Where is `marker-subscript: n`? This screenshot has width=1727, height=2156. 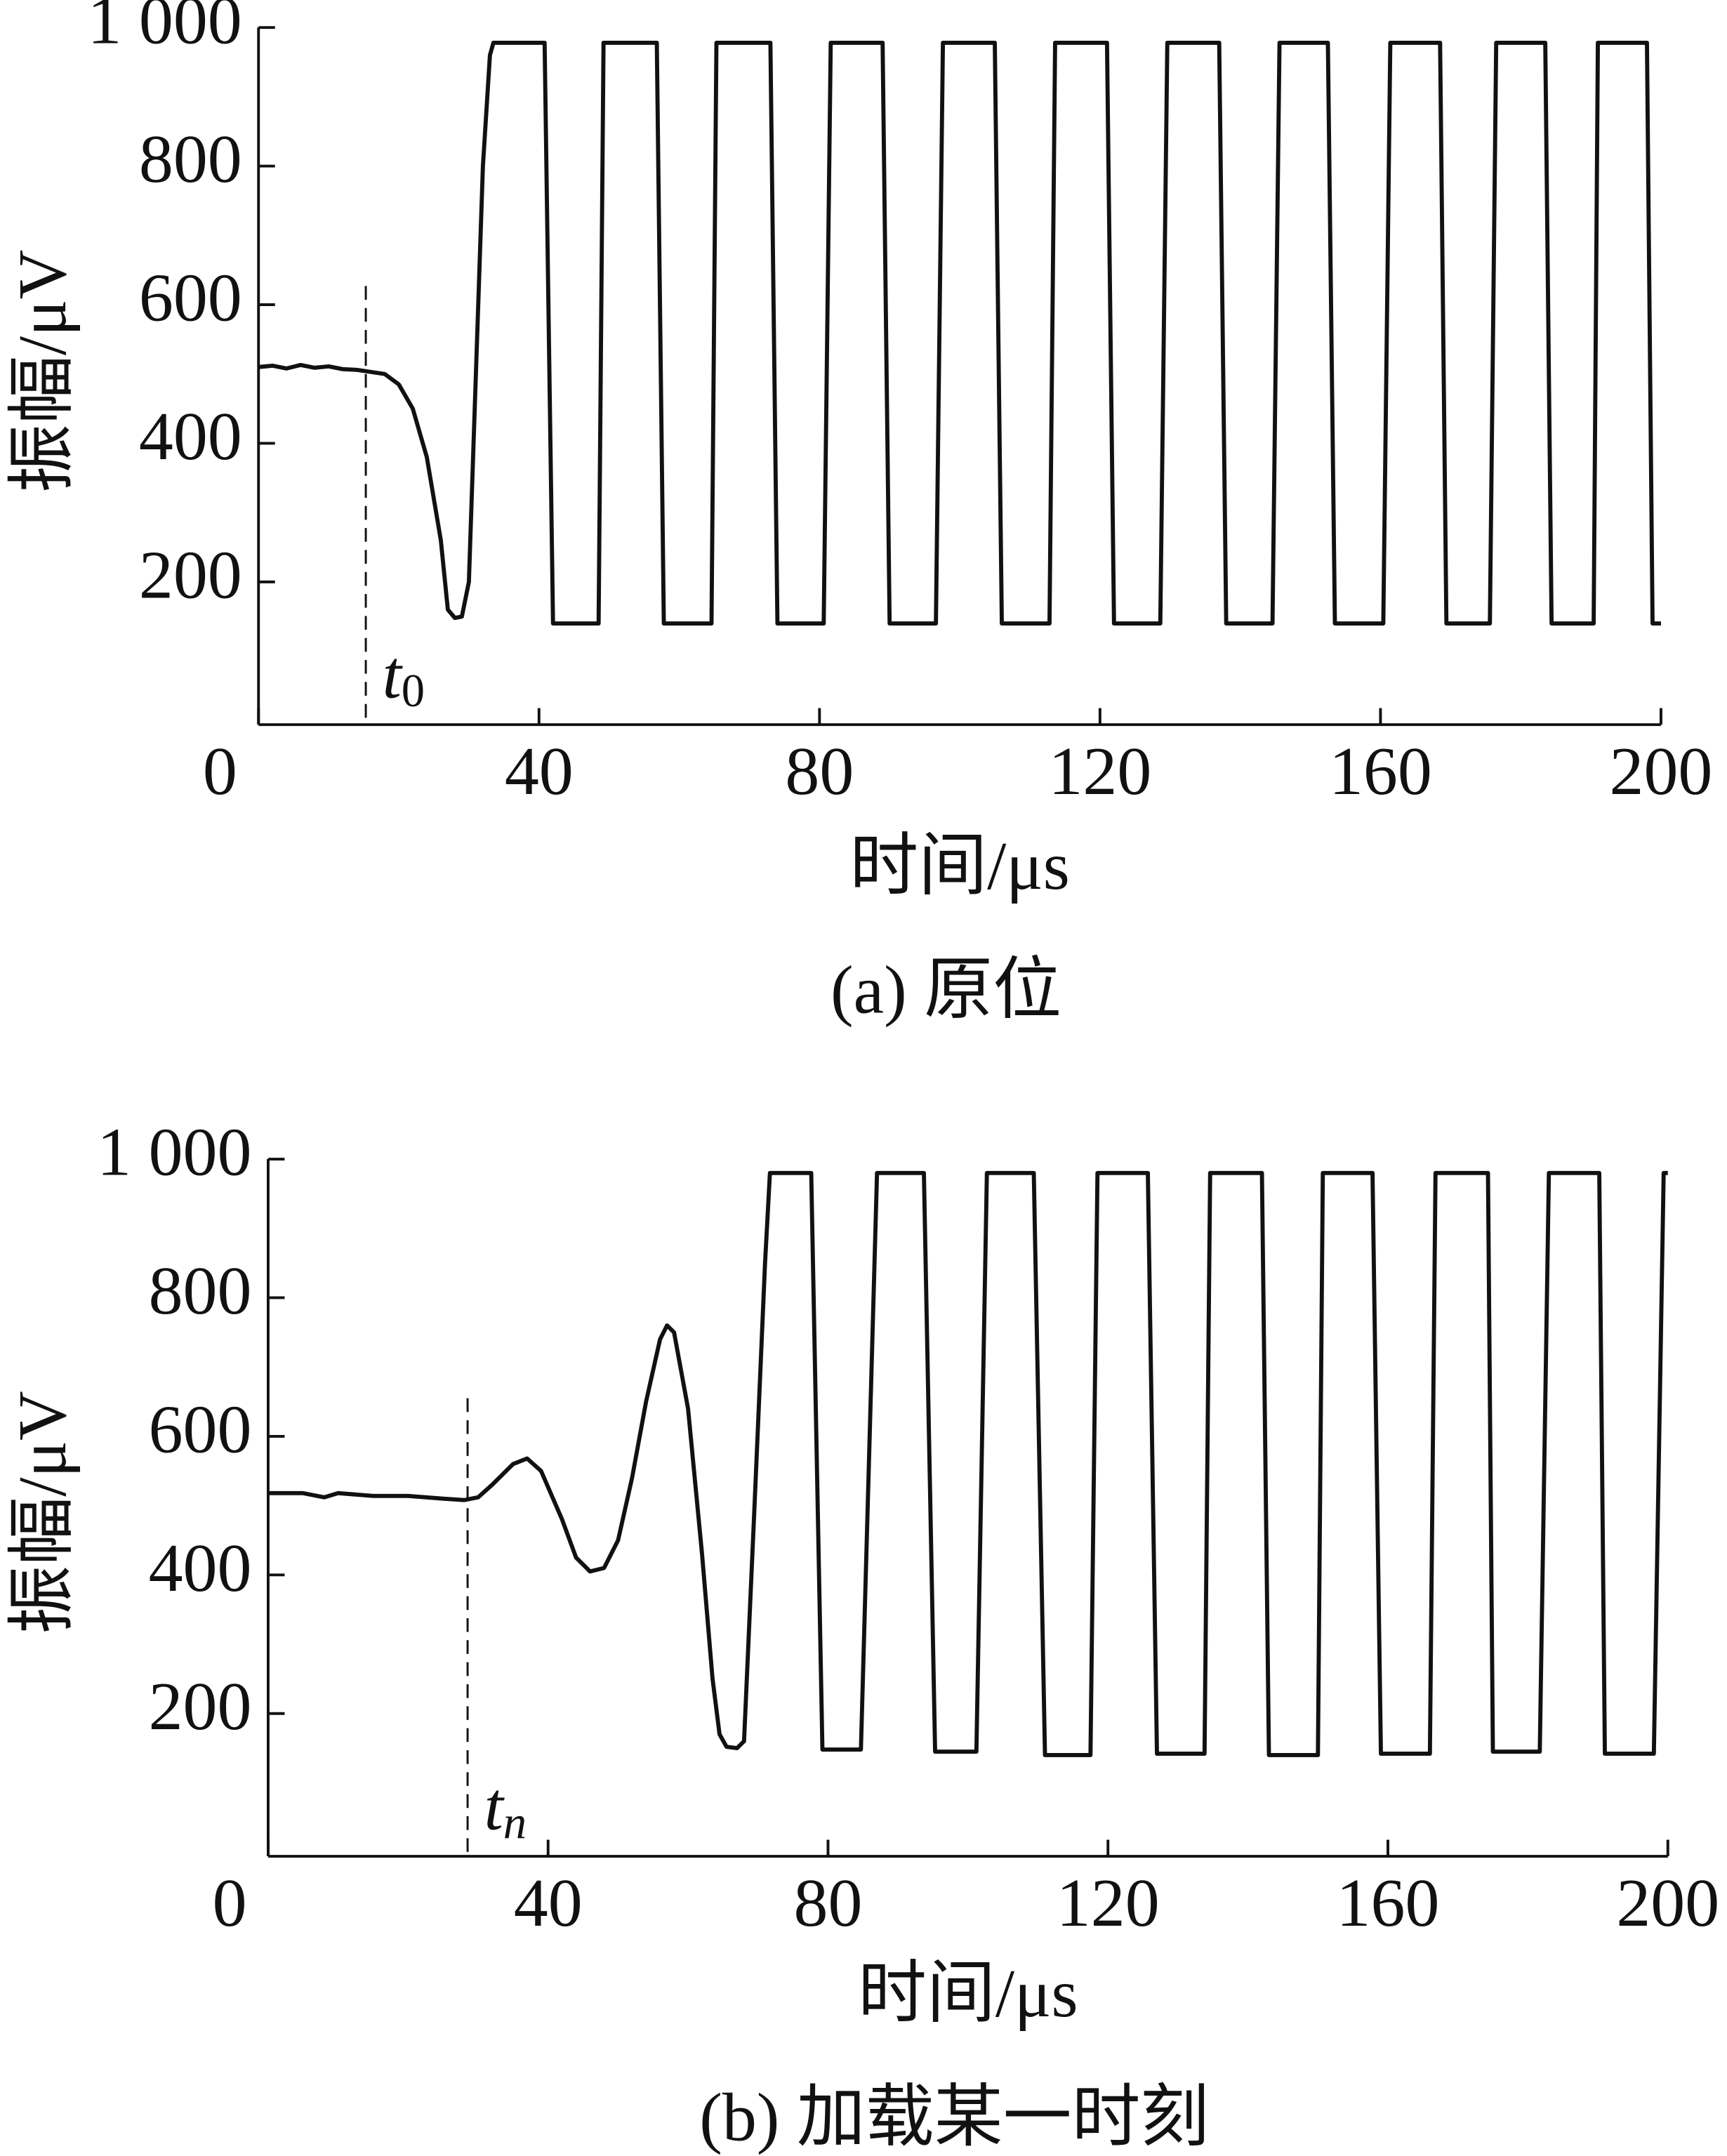
marker-subscript: n is located at coordinates (515, 1823).